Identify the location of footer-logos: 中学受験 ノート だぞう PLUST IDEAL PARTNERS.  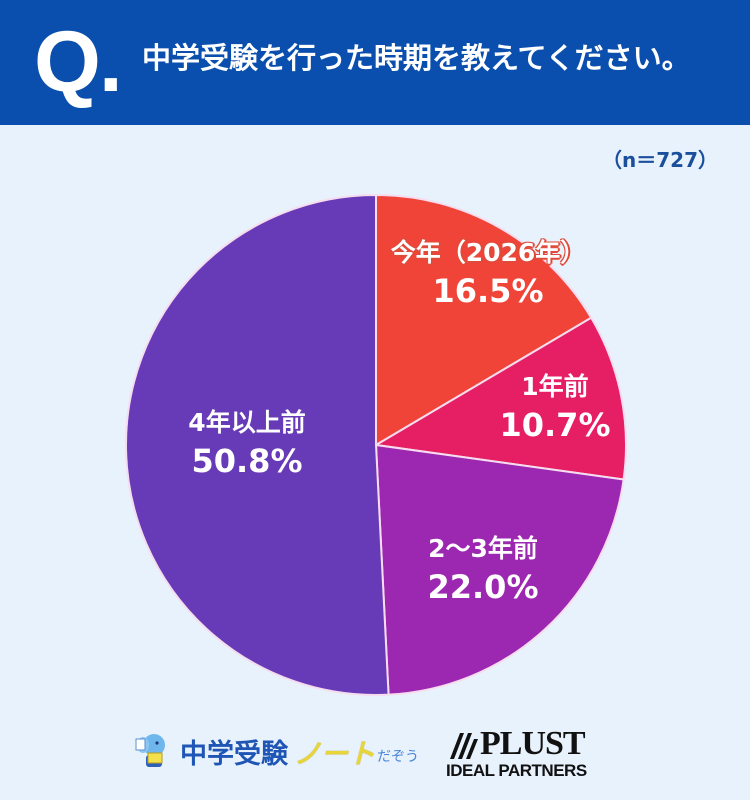
(375, 755).